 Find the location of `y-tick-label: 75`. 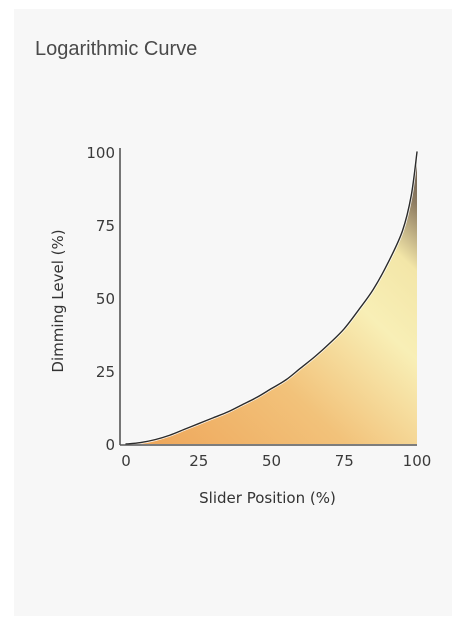

y-tick-label: 75 is located at coordinates (105, 226).